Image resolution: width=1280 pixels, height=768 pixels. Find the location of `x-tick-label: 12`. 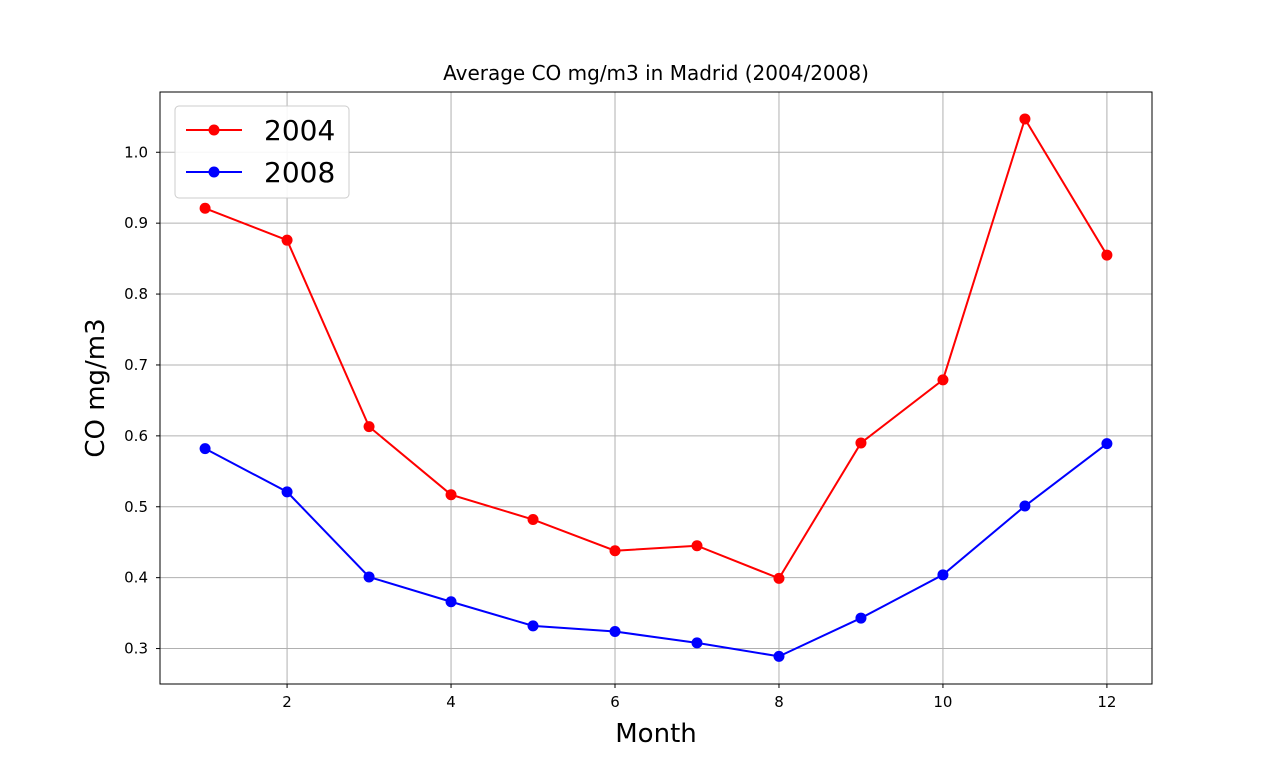

x-tick-label: 12 is located at coordinates (1106, 702).